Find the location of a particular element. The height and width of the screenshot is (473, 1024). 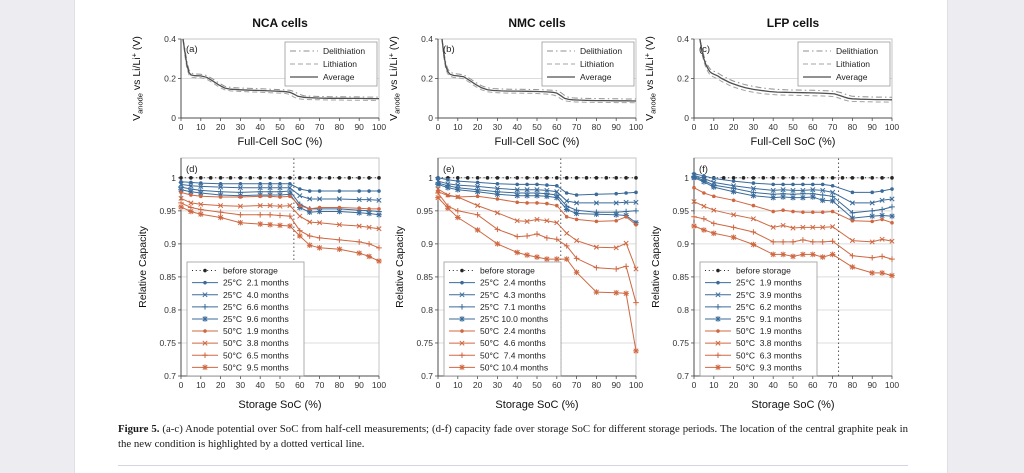

chart-title: LFP cells is located at coordinates (793, 23).